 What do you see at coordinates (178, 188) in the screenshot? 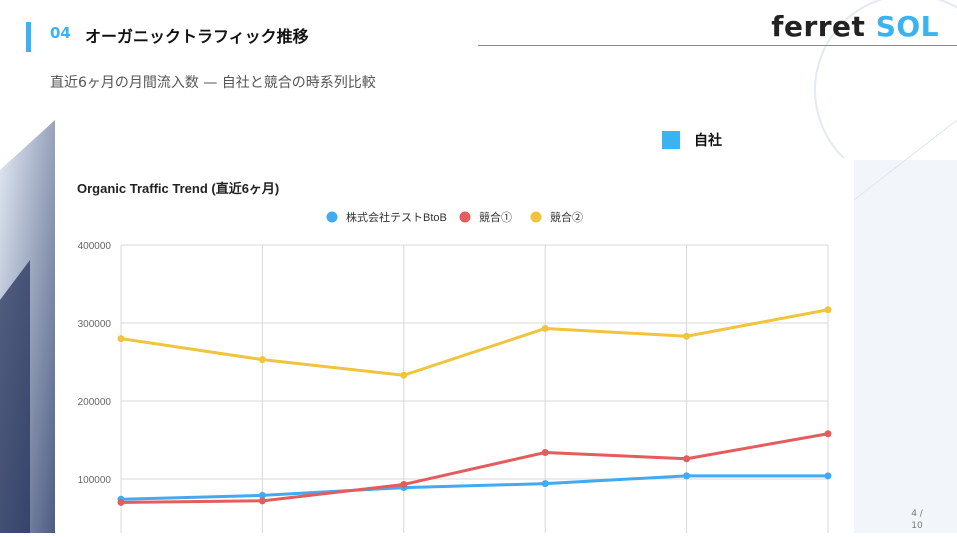
I see `chart-title: Organic Traffic Trend (直近6ヶ月)` at bounding box center [178, 188].